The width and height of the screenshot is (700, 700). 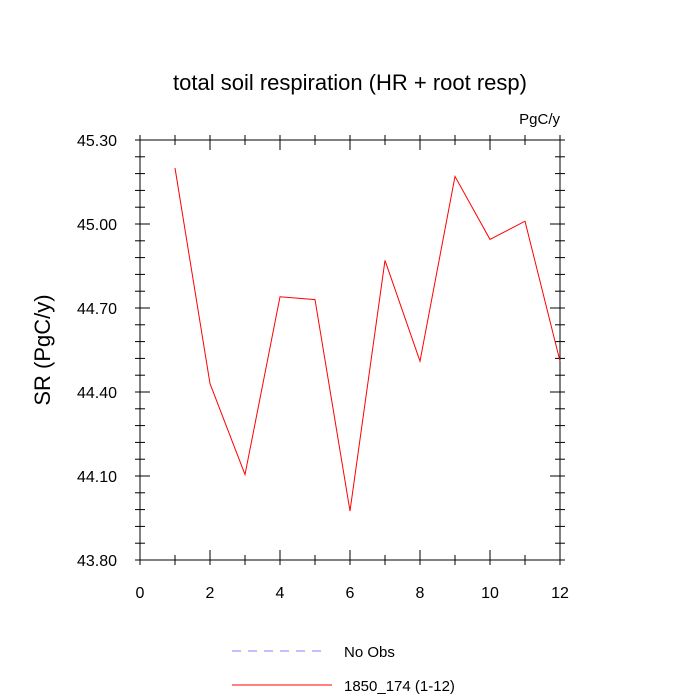 I want to click on legend-label-1850-174: 1850_174 (1-12), so click(x=399, y=686).